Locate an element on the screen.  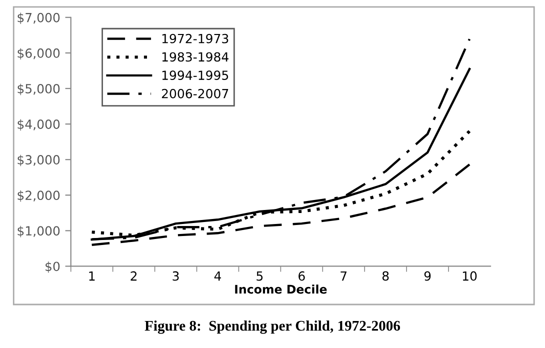
y-tick-label: $4,000 is located at coordinates (39, 125).